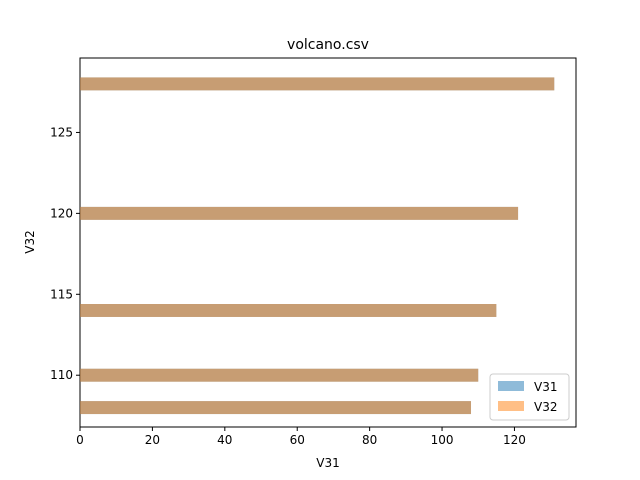 The image size is (640, 480). I want to click on x-tick-label-3: 60, so click(297, 440).